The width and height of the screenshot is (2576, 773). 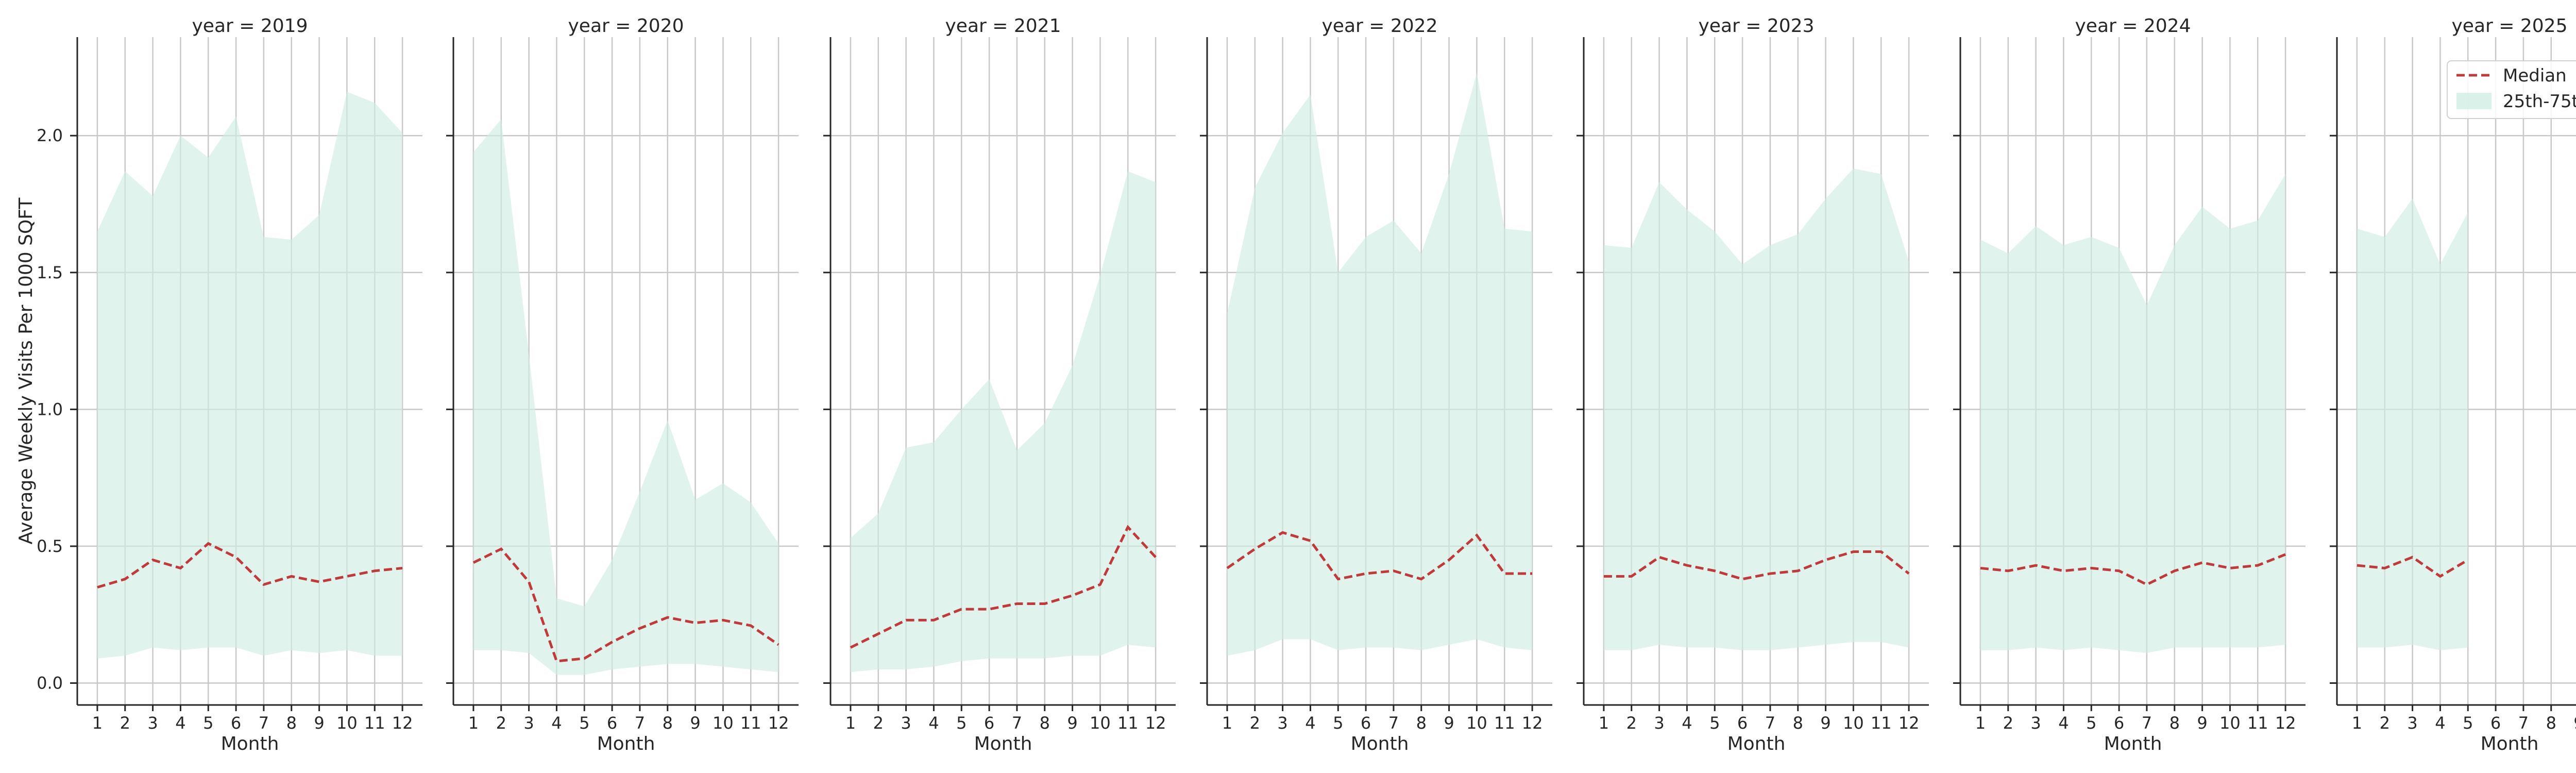 I want to click on panel-title: year = 2023, so click(x=1757, y=26).